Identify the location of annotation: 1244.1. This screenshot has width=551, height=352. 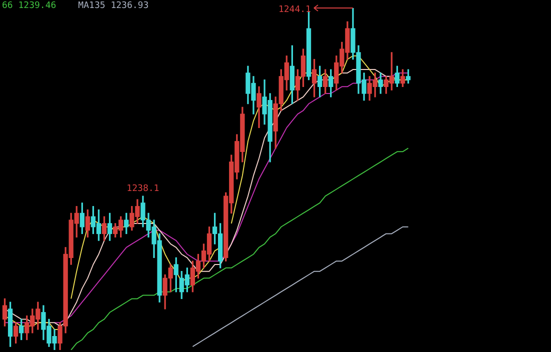
(294, 10).